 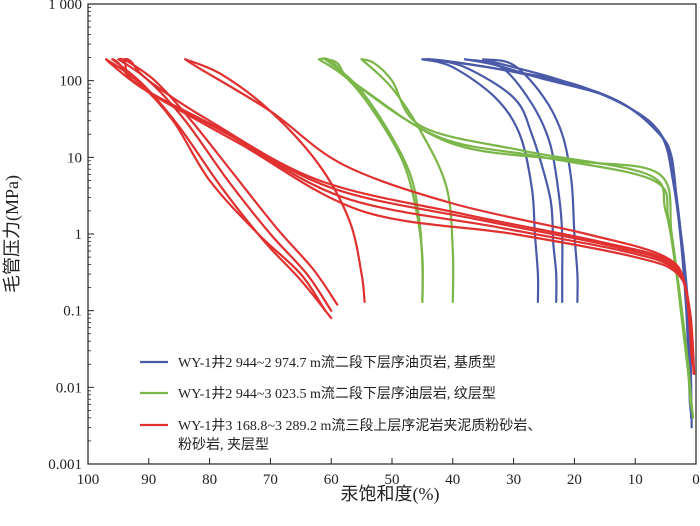 What do you see at coordinates (79, 235) in the screenshot?
I see `y-tick-label: 1` at bounding box center [79, 235].